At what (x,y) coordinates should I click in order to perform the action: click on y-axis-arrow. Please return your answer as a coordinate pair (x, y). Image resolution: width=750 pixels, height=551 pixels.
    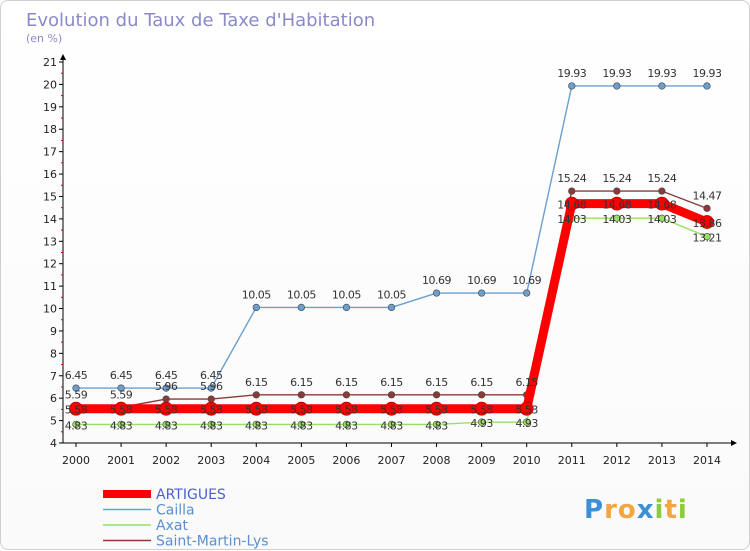
    Looking at the image, I should click on (63, 57).